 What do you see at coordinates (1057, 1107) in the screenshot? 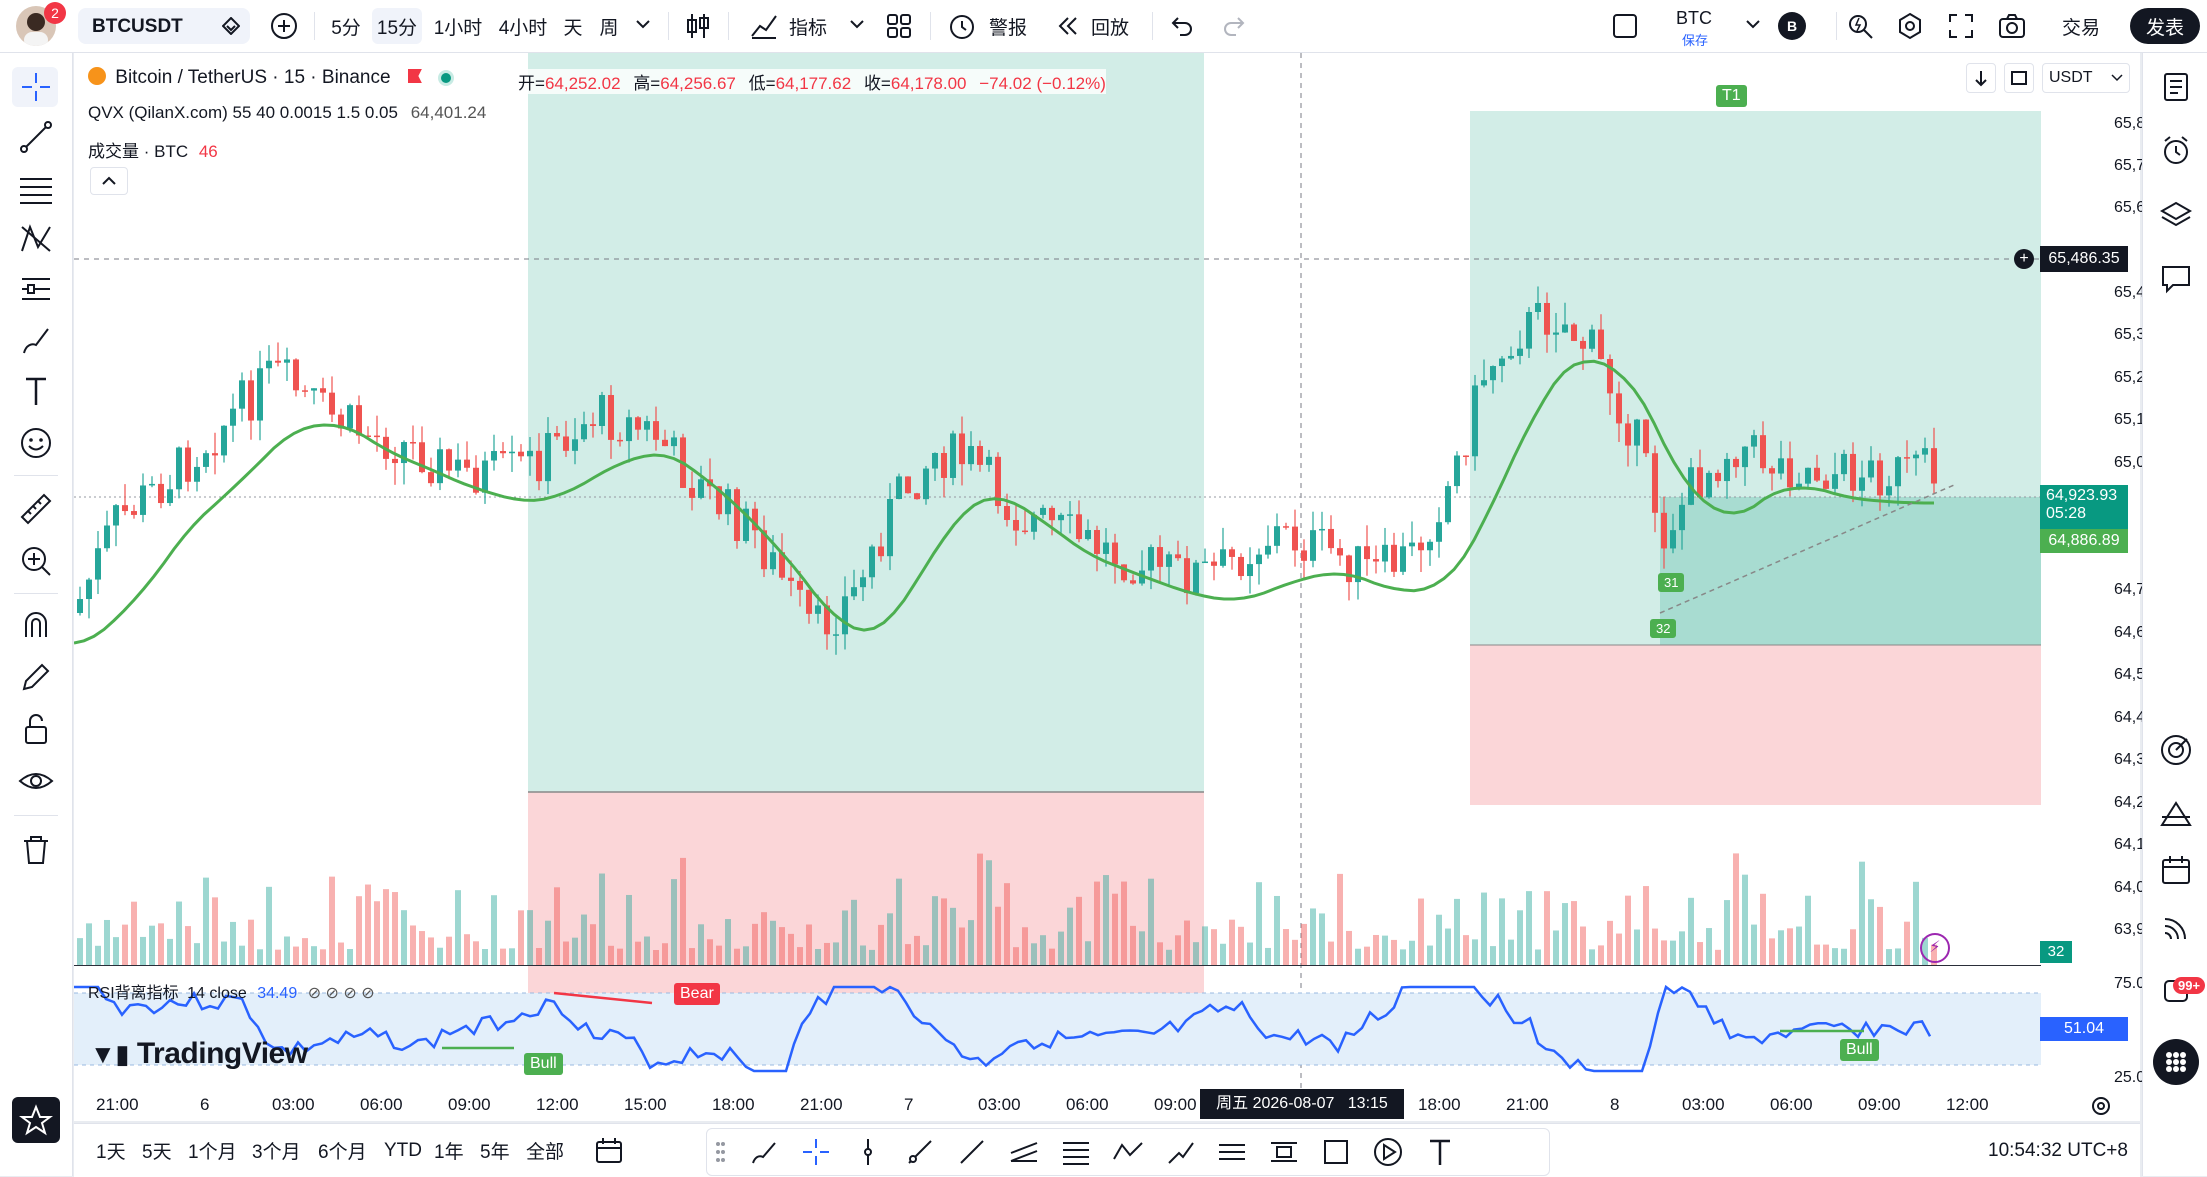
I see `time-scale` at bounding box center [1057, 1107].